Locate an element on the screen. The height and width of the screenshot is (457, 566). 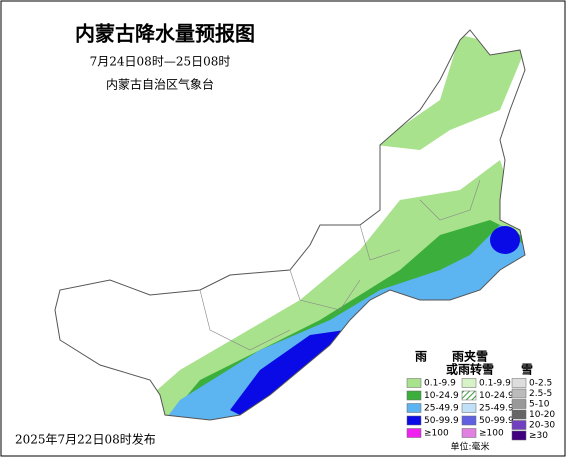
legend-bg is located at coordinates (482, 396).